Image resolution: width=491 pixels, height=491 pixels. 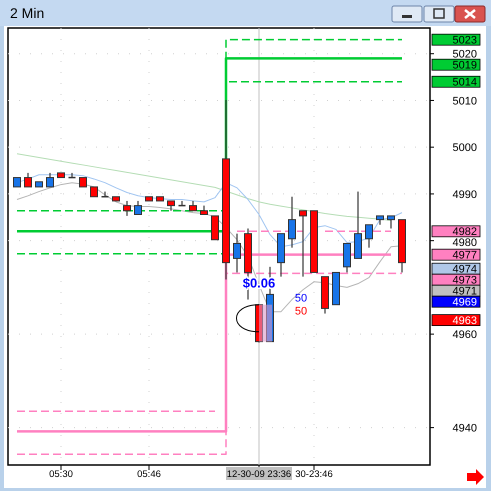 I want to click on x-tick-label: 05:30, so click(x=61, y=474).